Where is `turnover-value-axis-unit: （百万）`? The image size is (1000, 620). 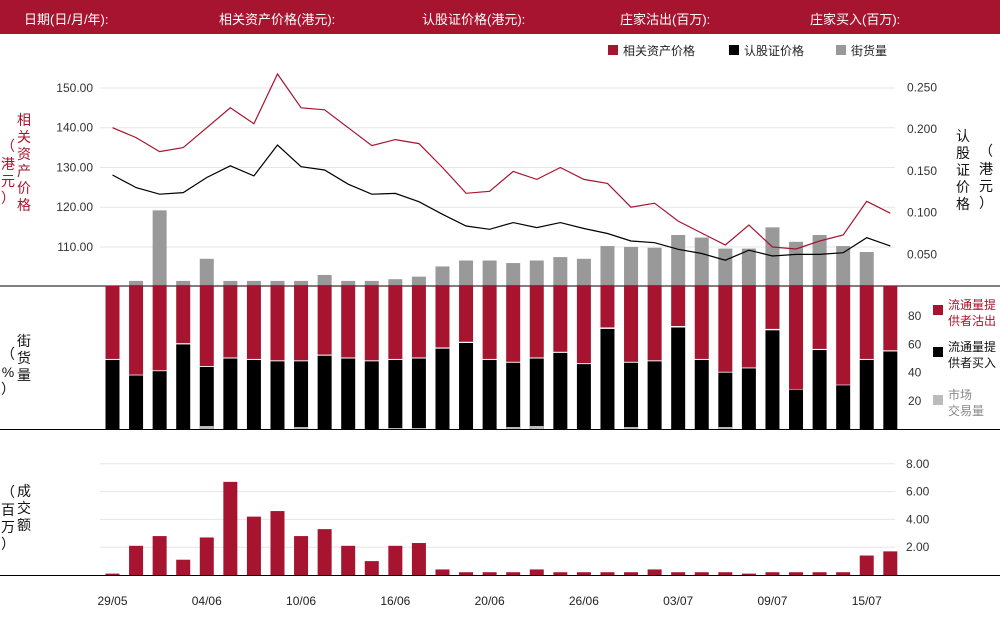
turnover-value-axis-unit: （百万） is located at coordinates (8, 518).